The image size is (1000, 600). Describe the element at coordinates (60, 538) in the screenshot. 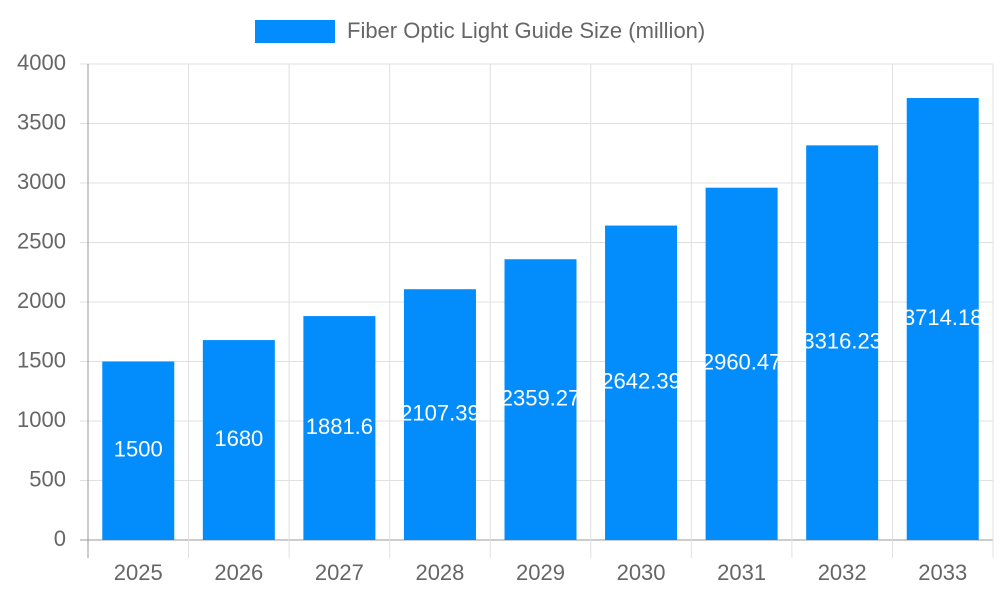

I see `y-tick-label: 0` at that location.